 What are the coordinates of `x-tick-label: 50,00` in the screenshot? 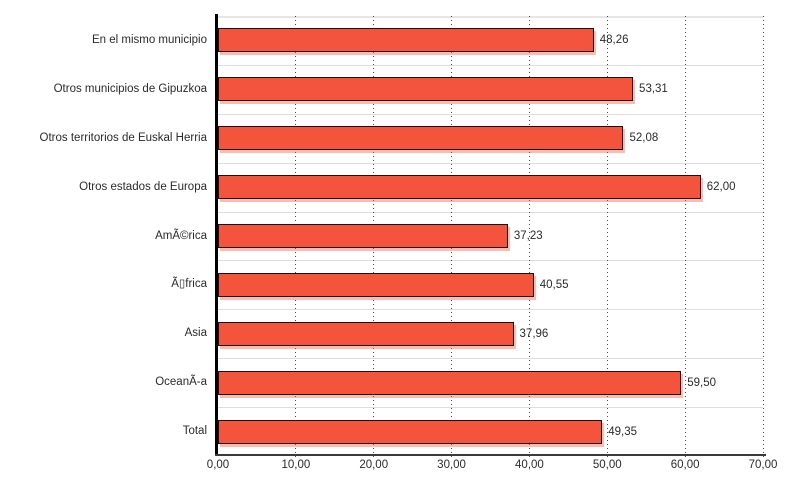 It's located at (607, 465).